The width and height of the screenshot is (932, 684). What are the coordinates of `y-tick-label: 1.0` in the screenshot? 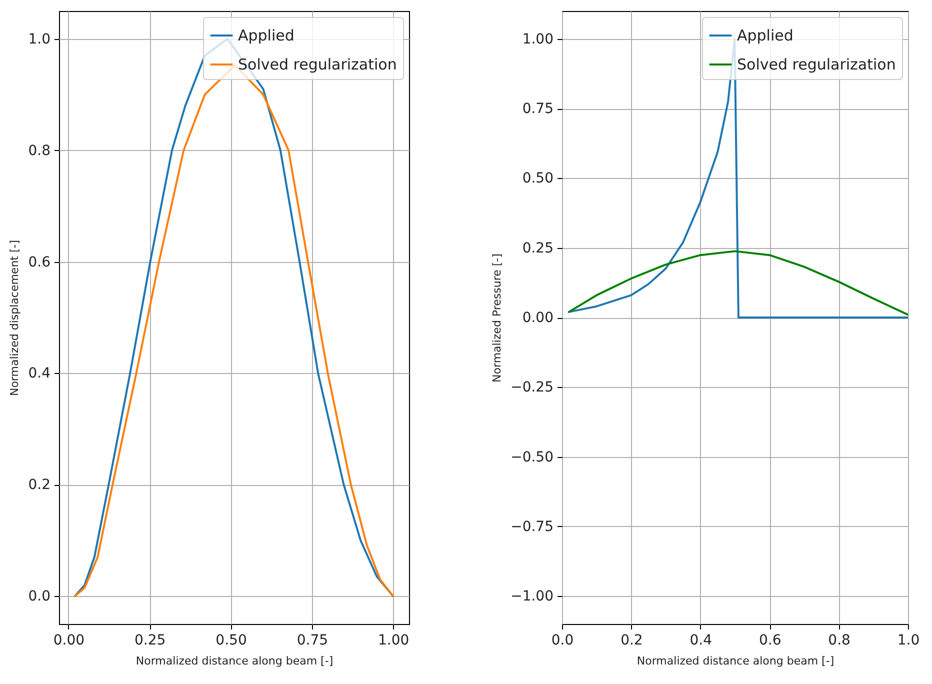 It's located at (39, 39).